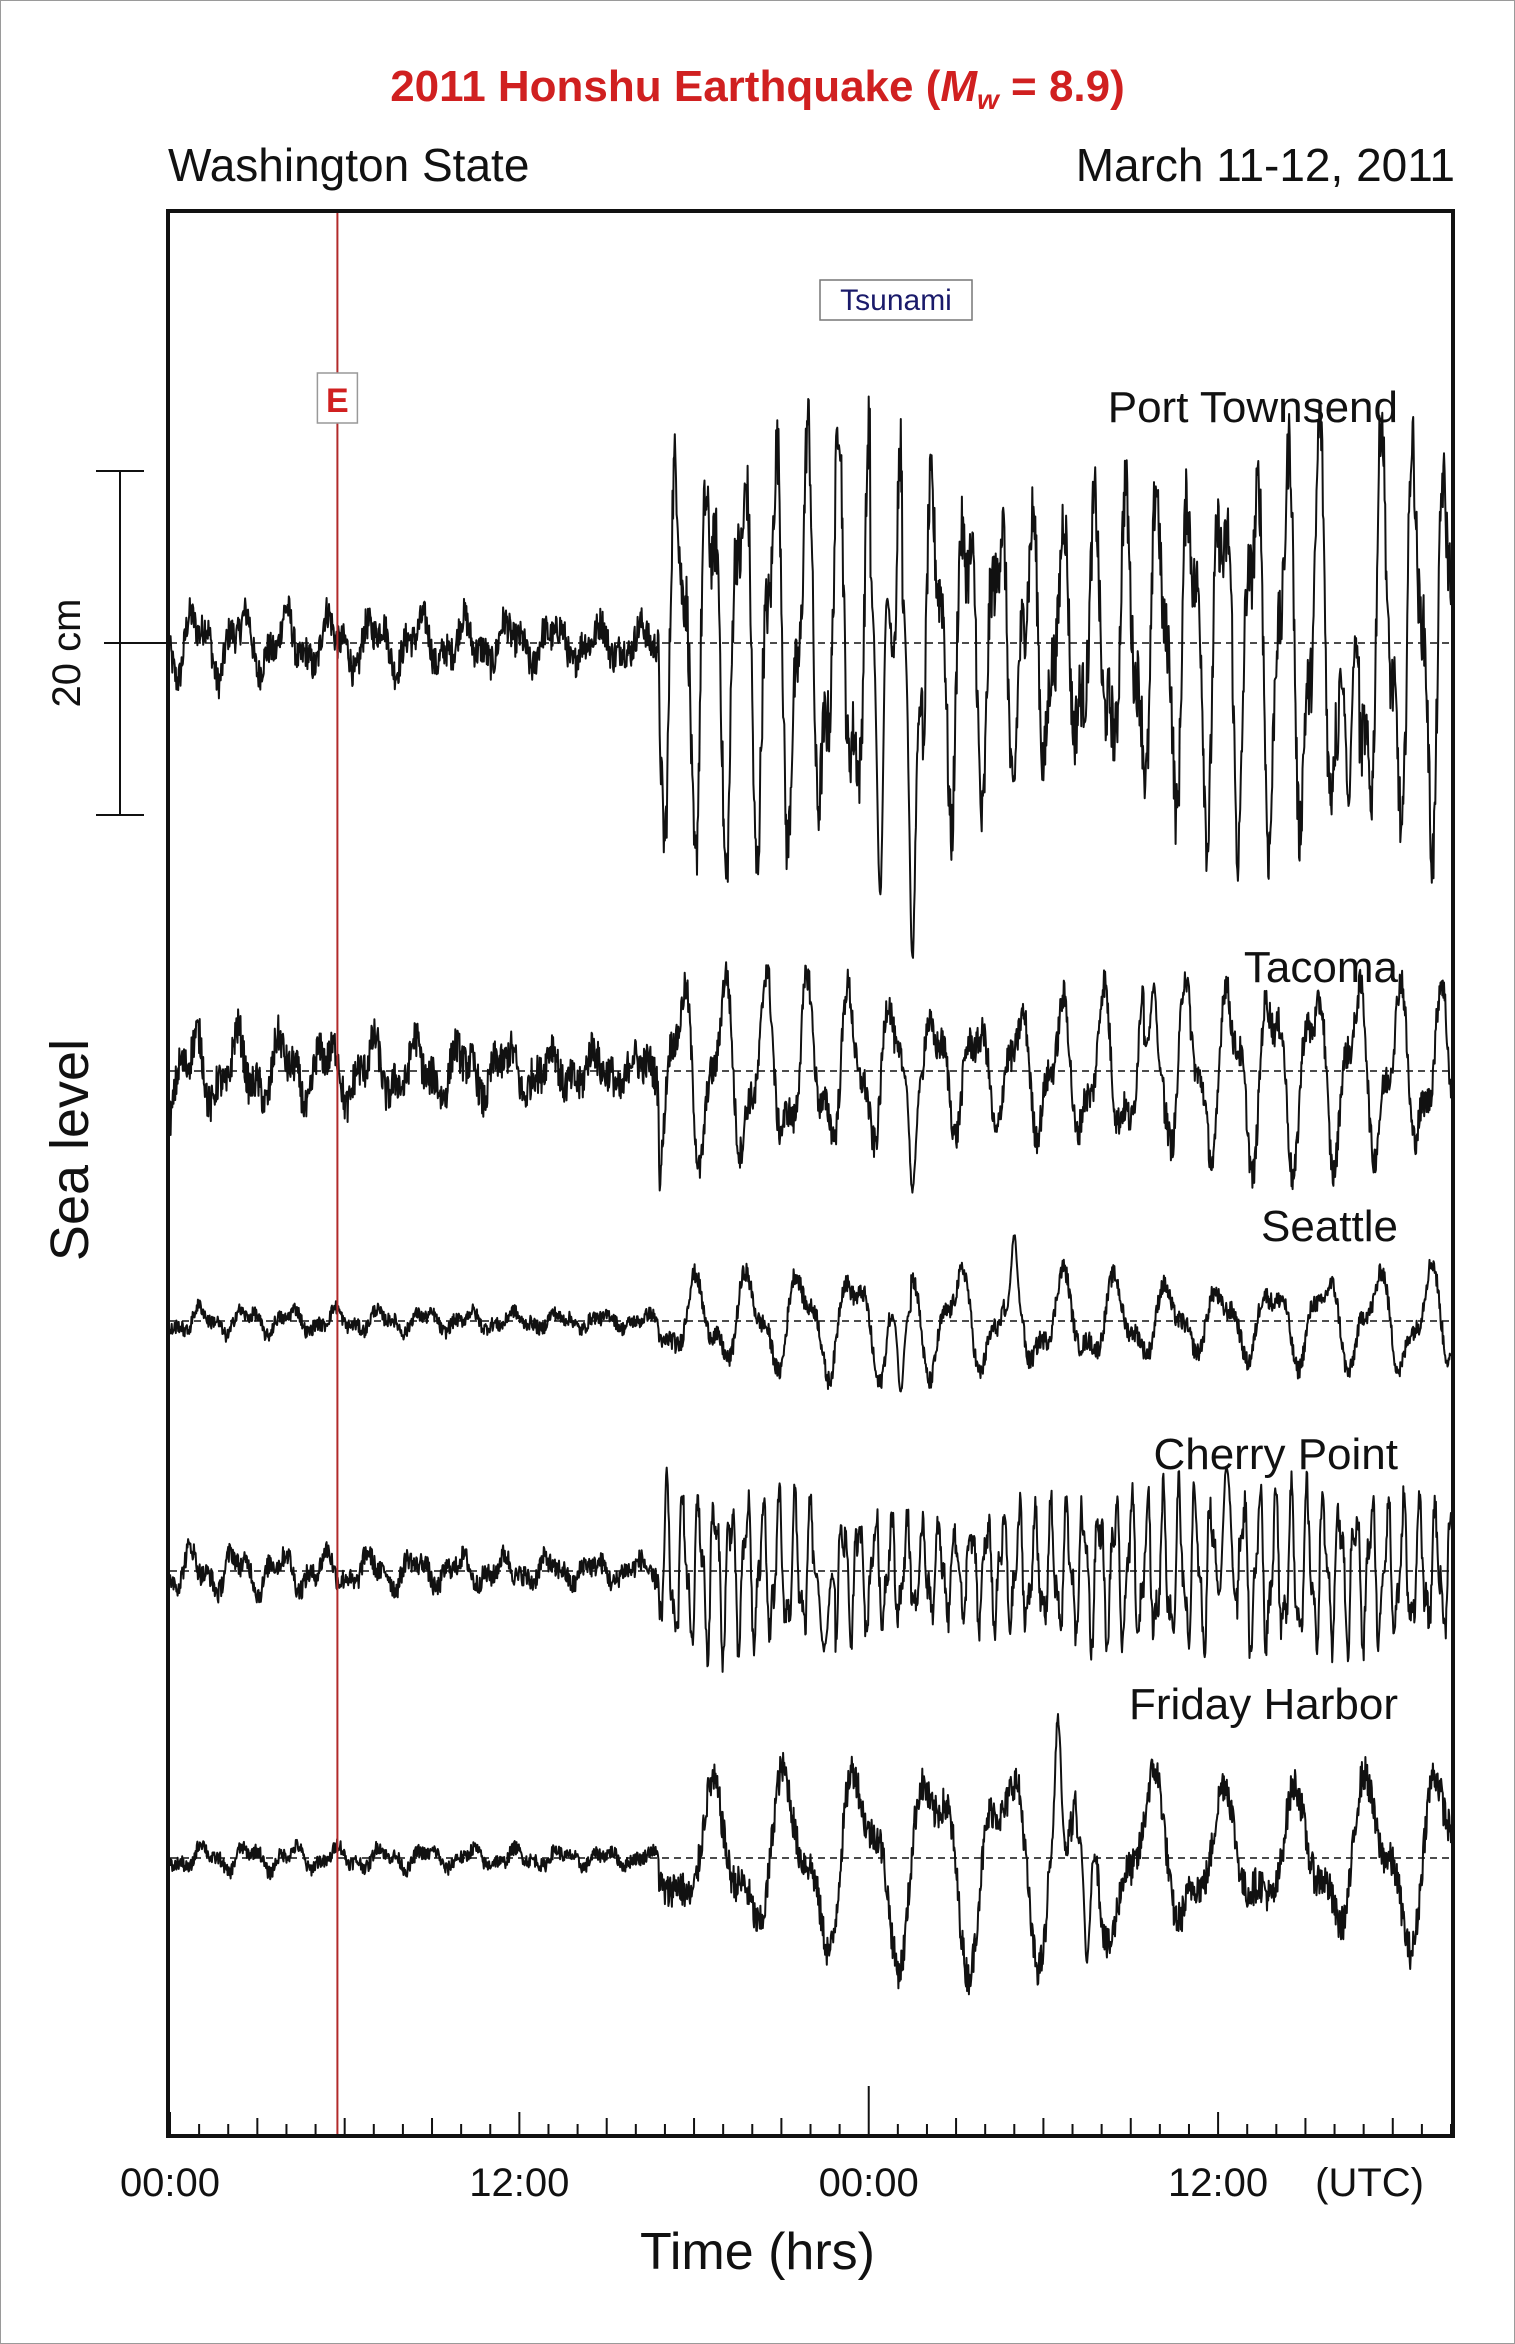  I want to click on series-label-3: Cherry Point, so click(1275, 1454).